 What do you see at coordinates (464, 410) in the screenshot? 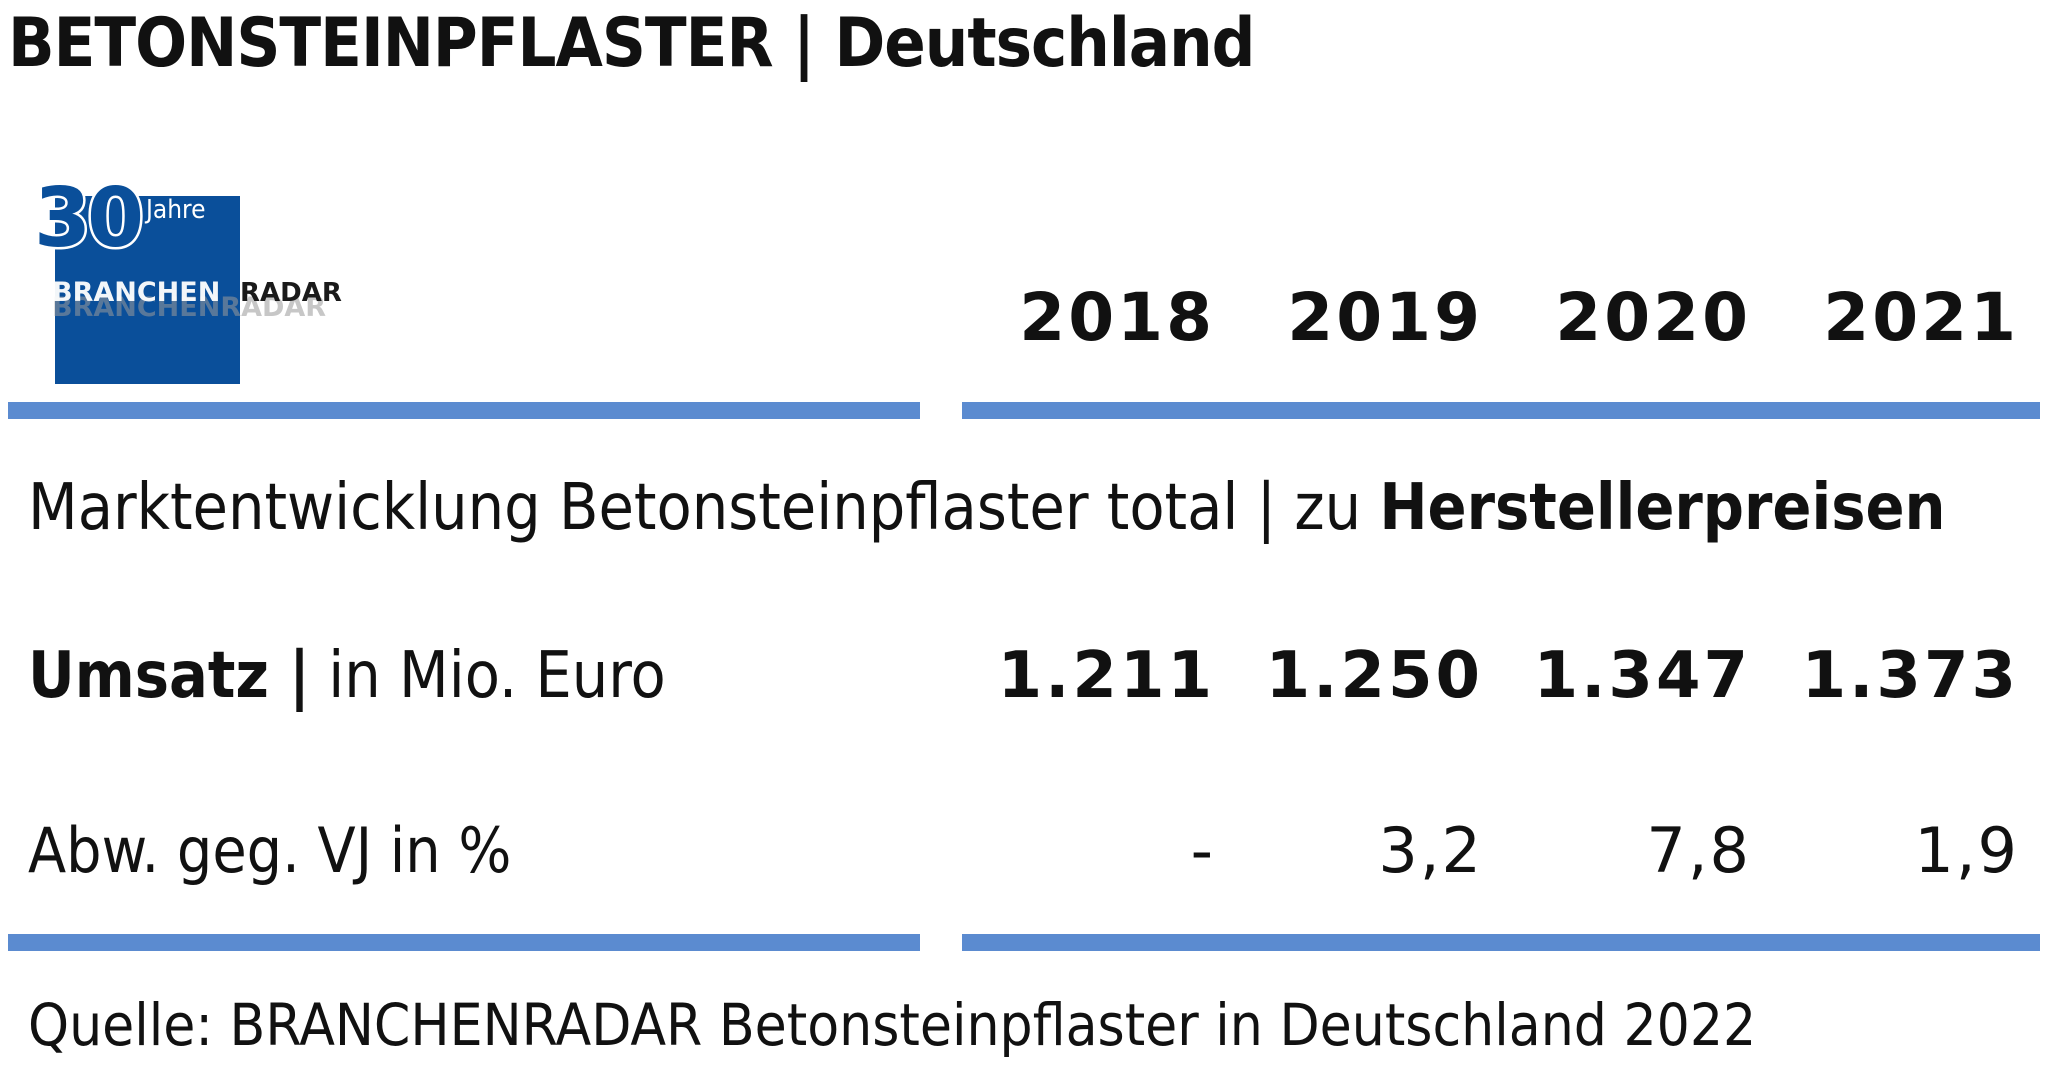
I see `header-rule-left` at bounding box center [464, 410].